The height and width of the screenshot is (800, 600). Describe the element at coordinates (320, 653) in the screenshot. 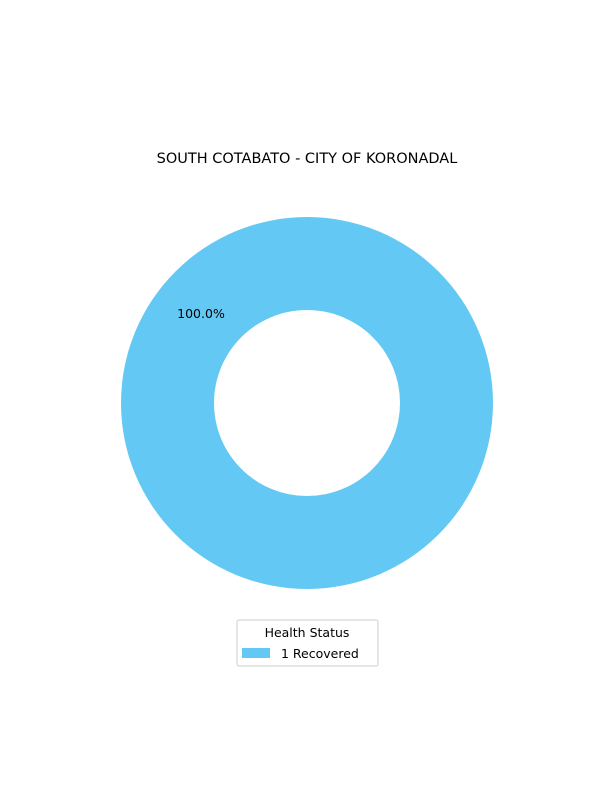

I see `legend-entry-label: 1 Recovered` at that location.